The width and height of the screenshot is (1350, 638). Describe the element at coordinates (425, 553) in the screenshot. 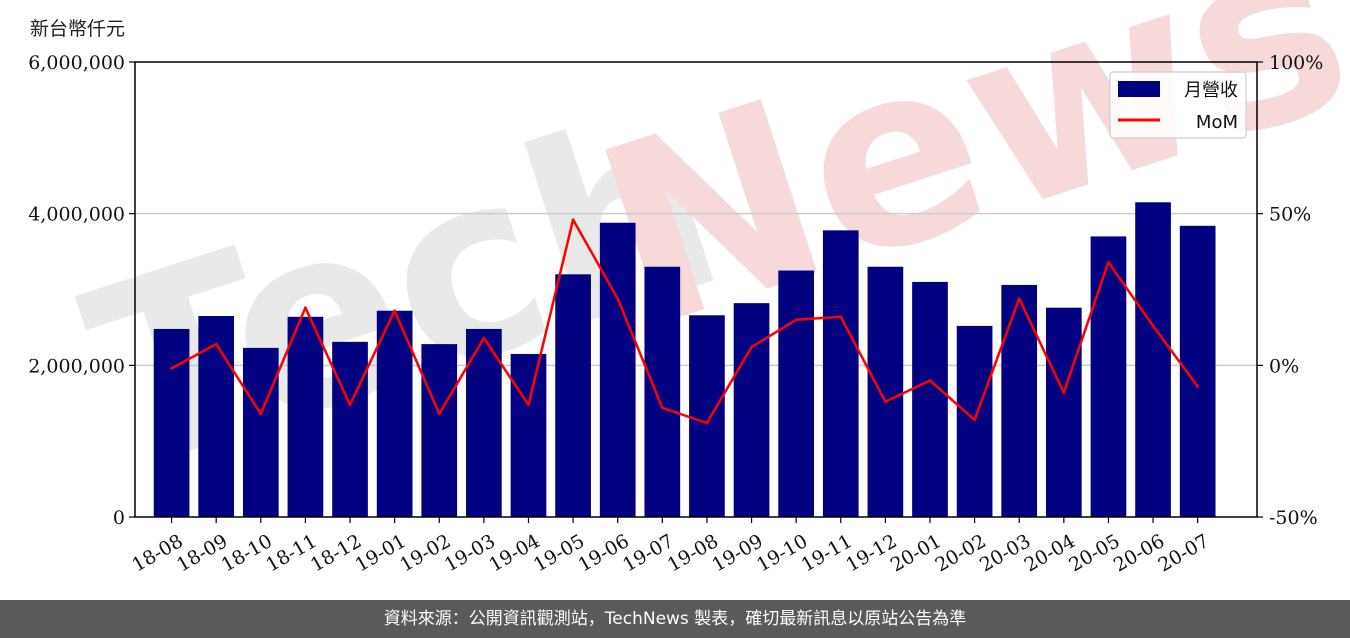

I see `x-tick-label-19-02: 19-02` at that location.